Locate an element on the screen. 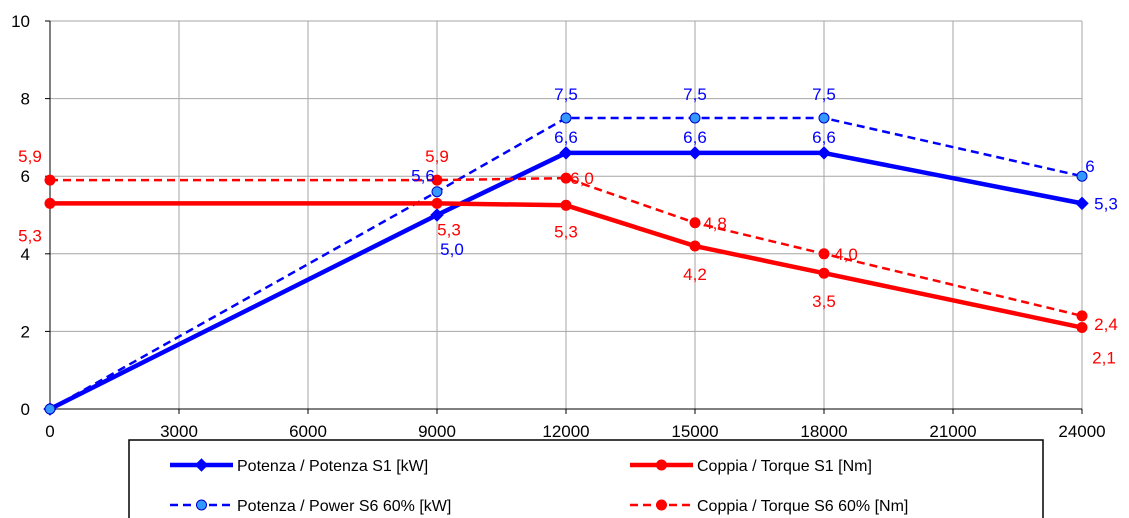 The image size is (1129, 518). x-tick-label: 21000 is located at coordinates (952, 431).